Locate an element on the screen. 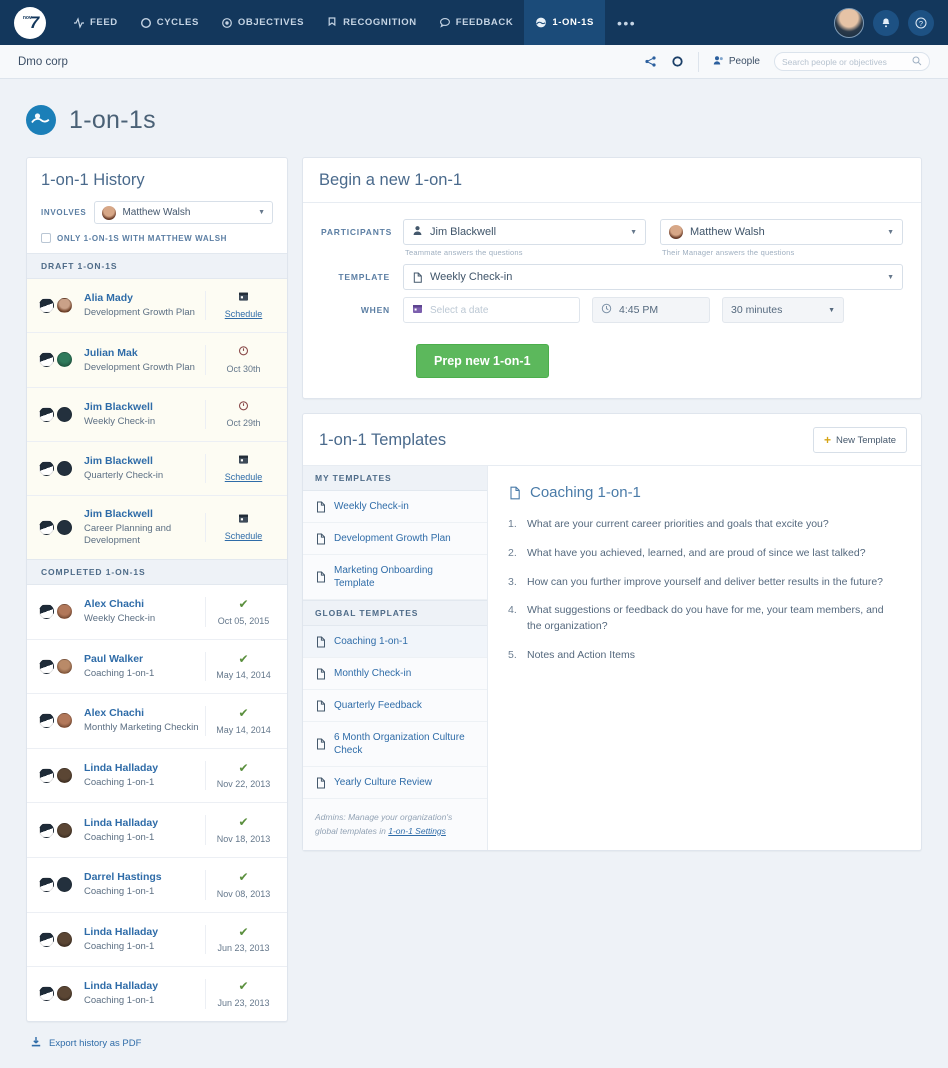  participant-2-select: Matthew Walsh ▼ is located at coordinates (781, 232).